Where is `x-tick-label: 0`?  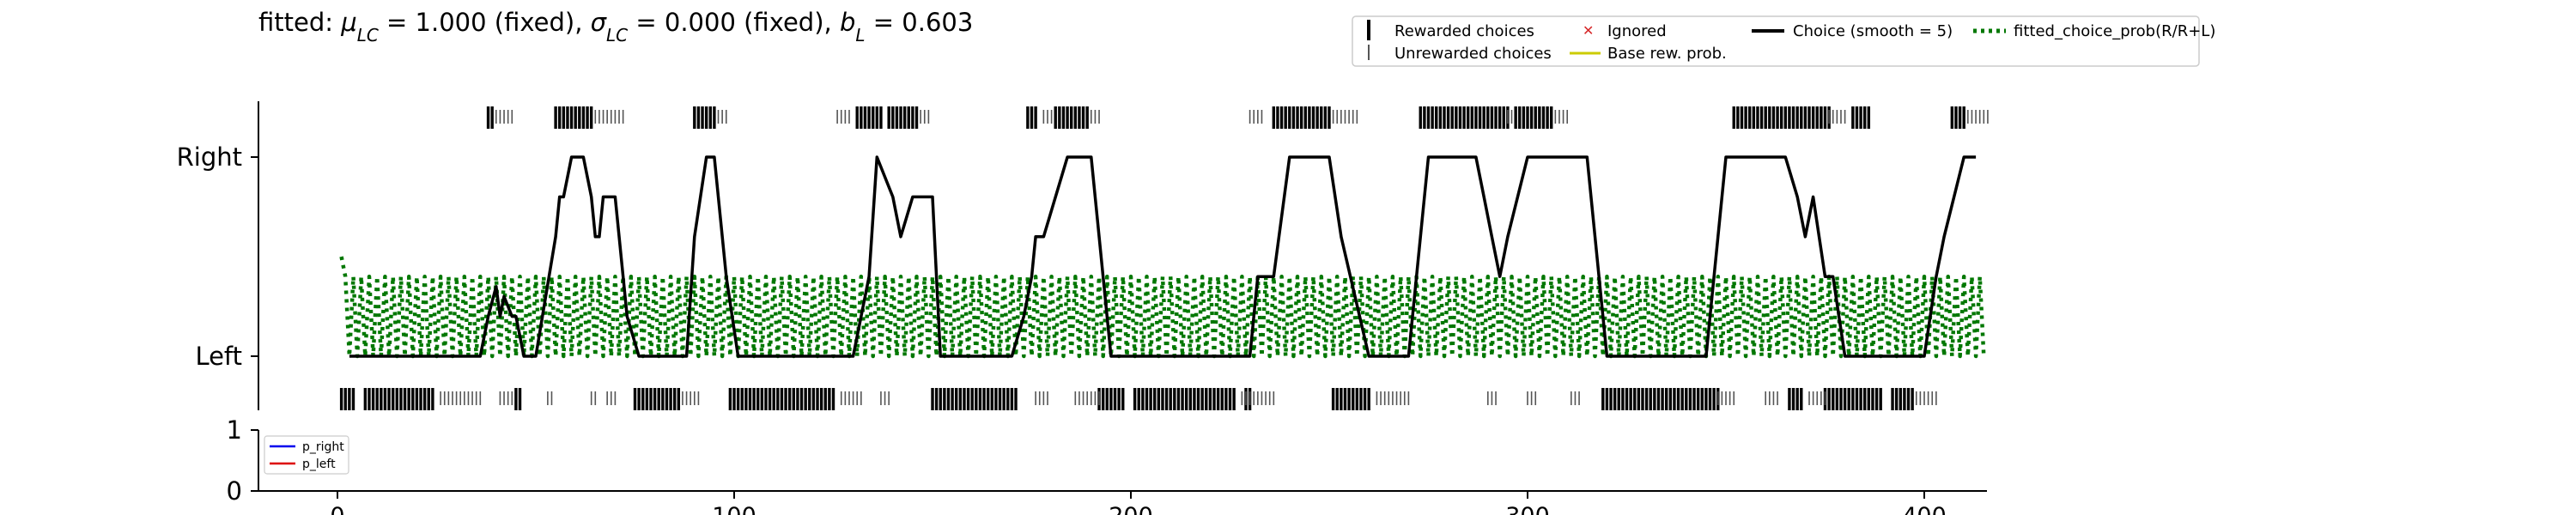 x-tick-label: 0 is located at coordinates (337, 509).